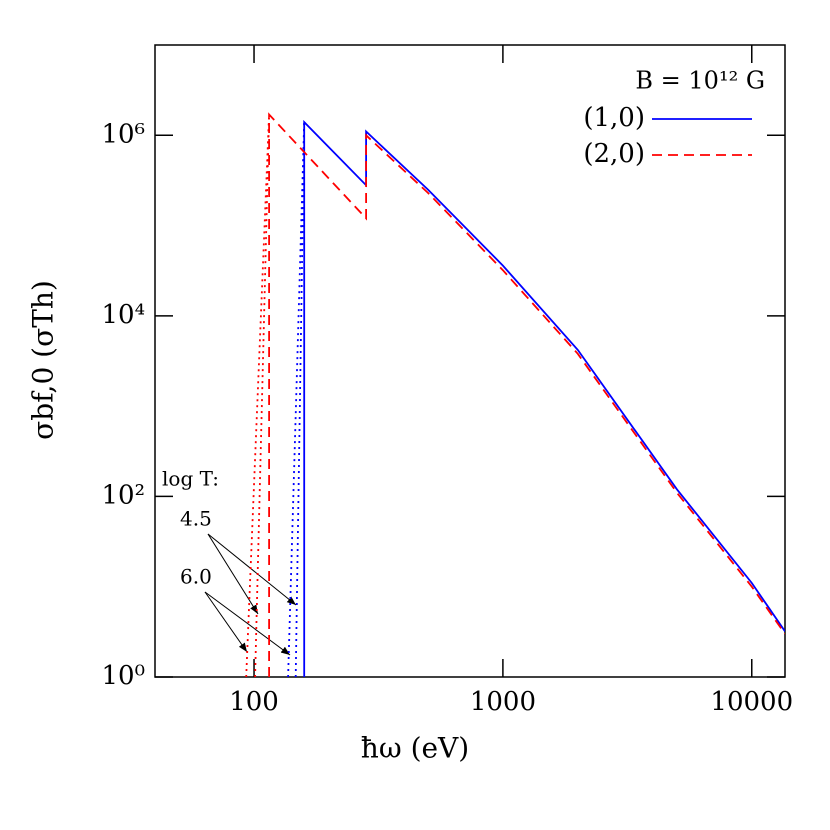 The height and width of the screenshot is (830, 830). What do you see at coordinates (196, 577) in the screenshot?
I see `temperature-annotation: 6.0` at bounding box center [196, 577].